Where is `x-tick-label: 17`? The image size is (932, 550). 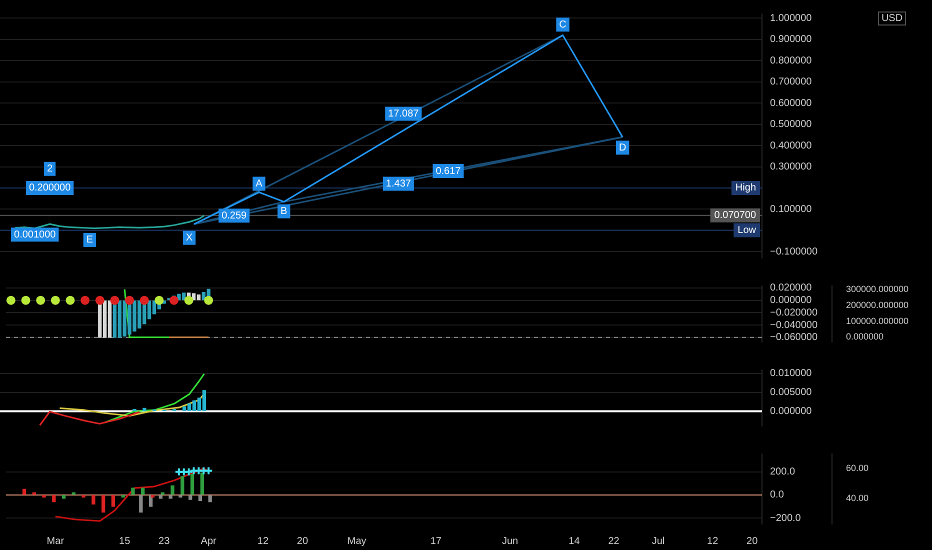
x-tick-label: 17 is located at coordinates (436, 541).